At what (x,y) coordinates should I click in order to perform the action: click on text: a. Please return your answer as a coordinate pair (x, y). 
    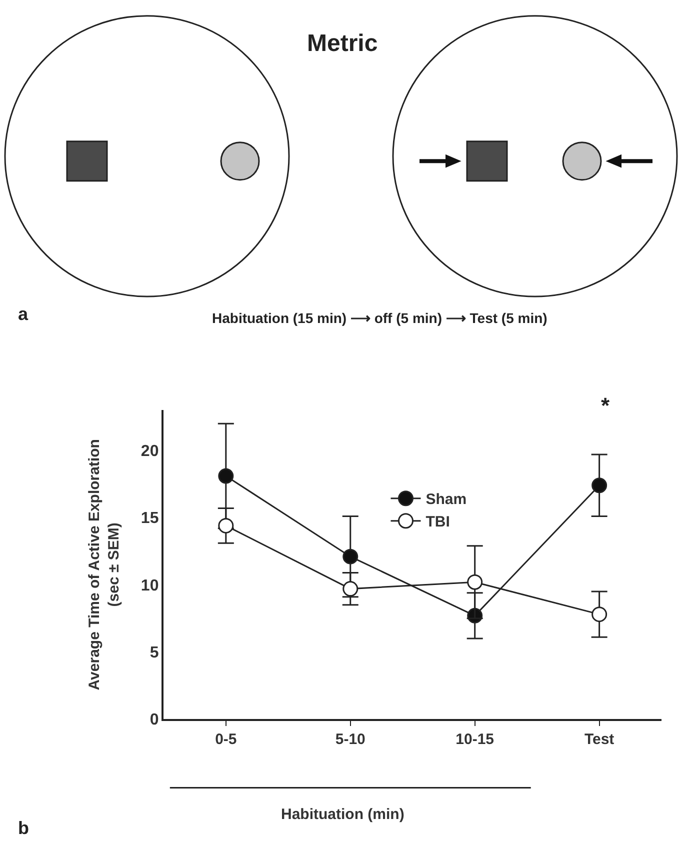
    Looking at the image, I should click on (23, 314).